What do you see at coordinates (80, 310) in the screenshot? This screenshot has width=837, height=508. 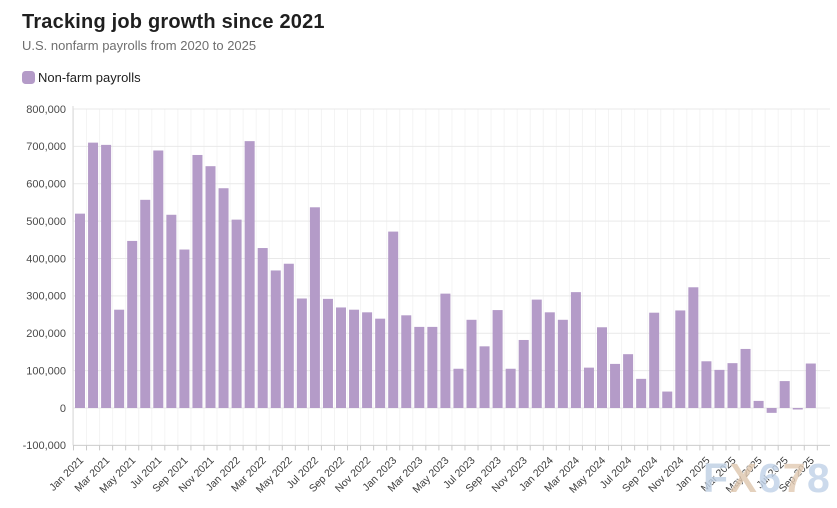 I see `bar-Jan-2021` at bounding box center [80, 310].